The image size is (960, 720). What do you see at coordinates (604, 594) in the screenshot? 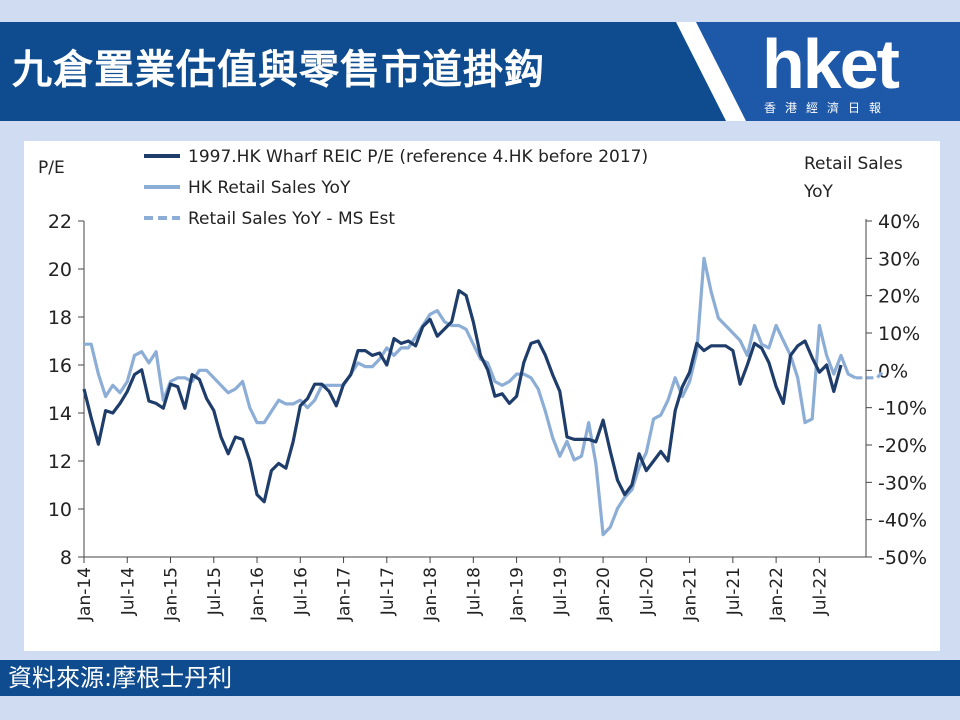
I see `x-tick-label: Jan-20` at bounding box center [604, 594].